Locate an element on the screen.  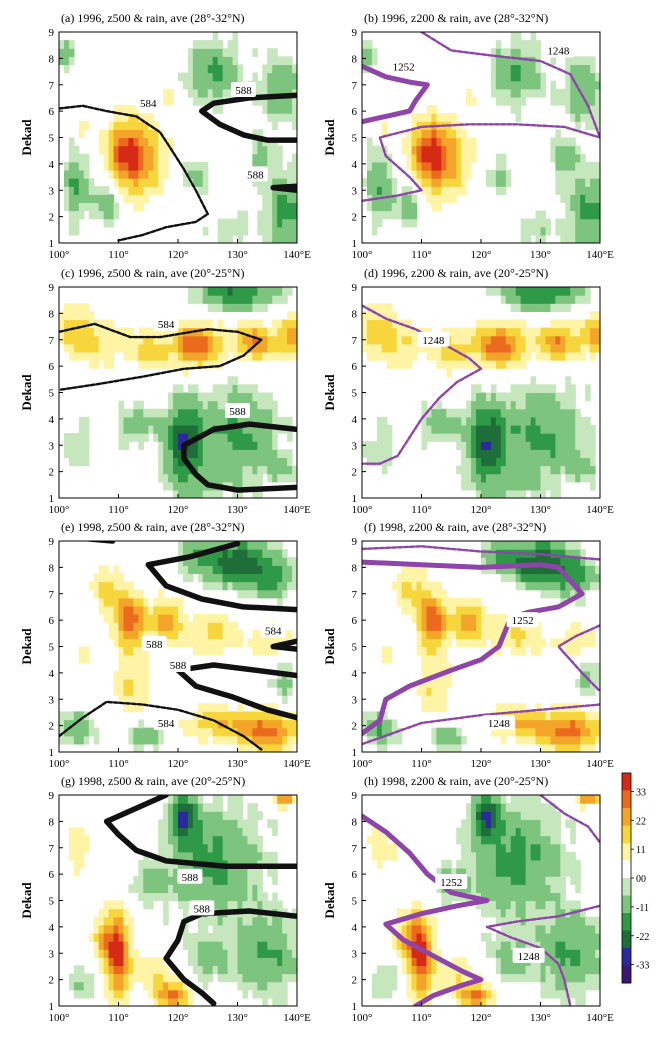
contours-c is located at coordinates (178, 407).